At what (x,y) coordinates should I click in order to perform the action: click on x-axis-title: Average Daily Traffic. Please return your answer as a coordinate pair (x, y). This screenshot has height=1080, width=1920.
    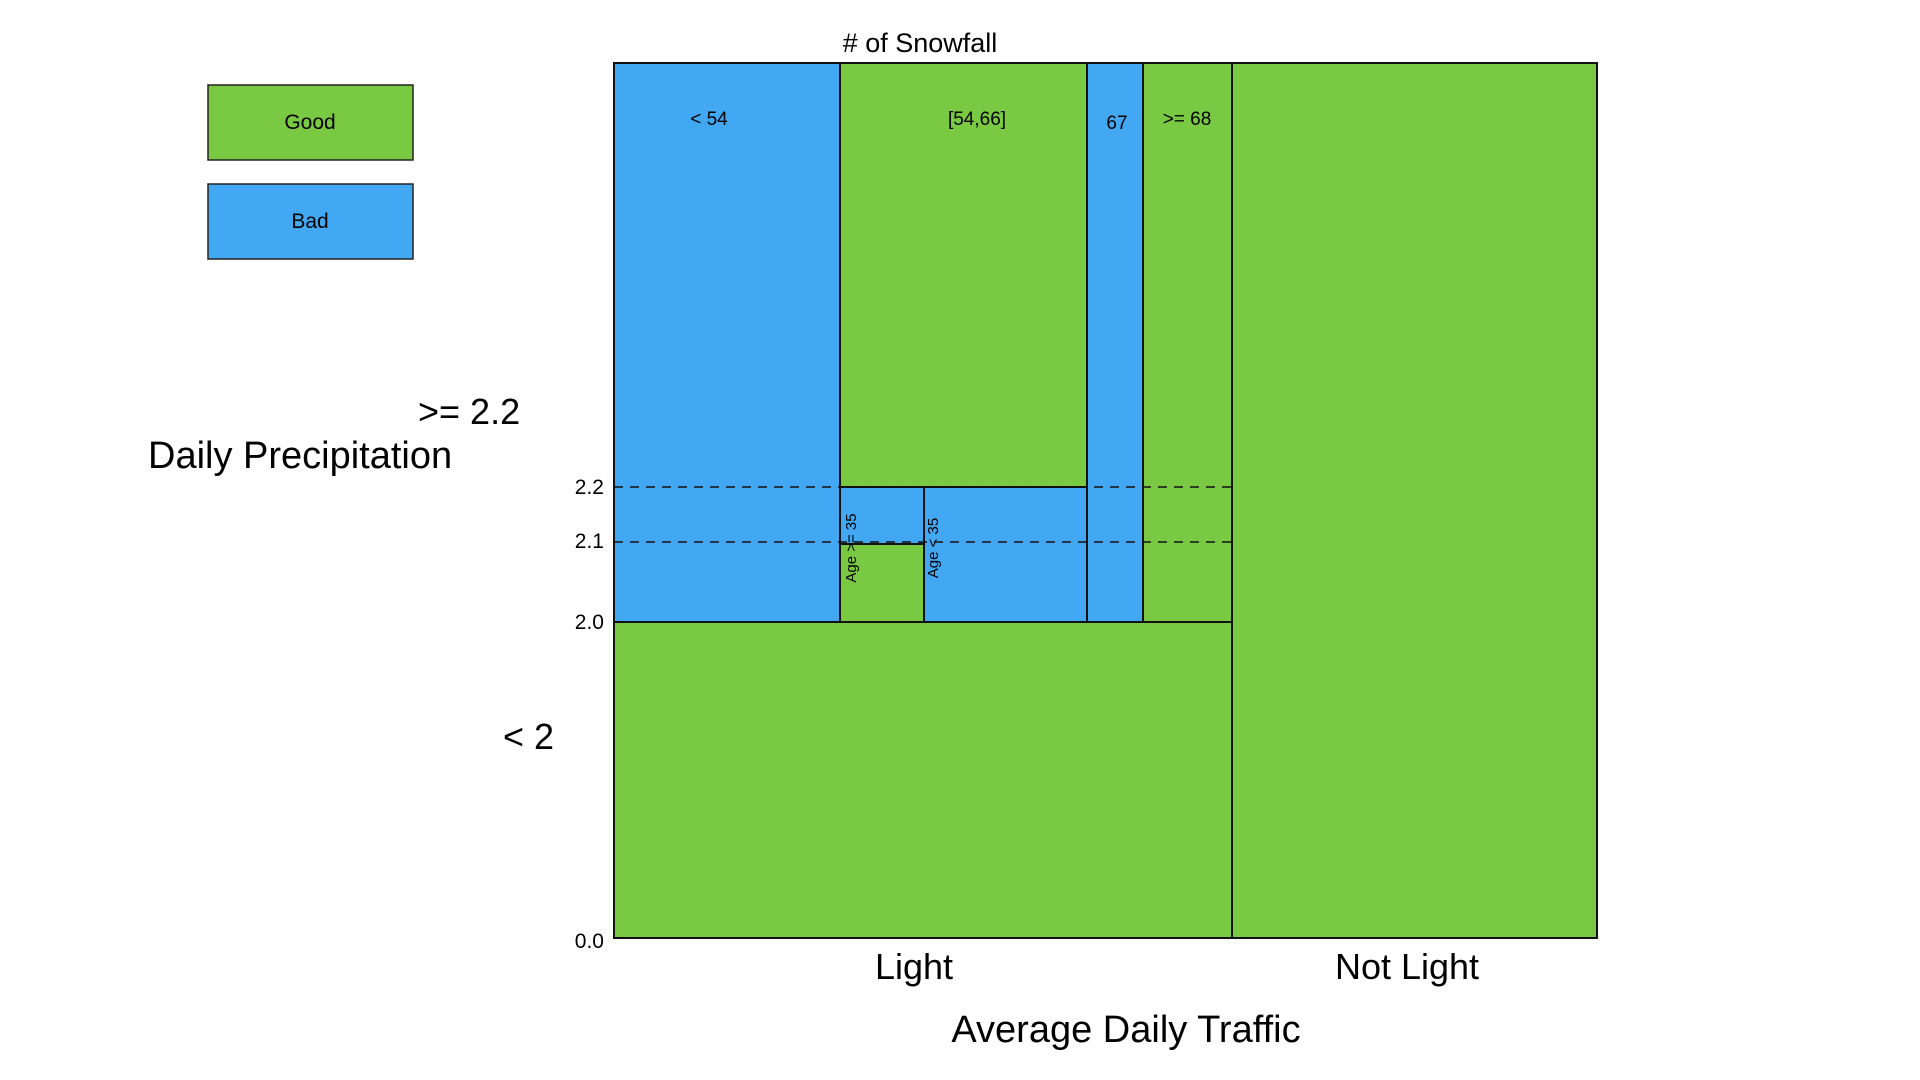
    Looking at the image, I should click on (1125, 1030).